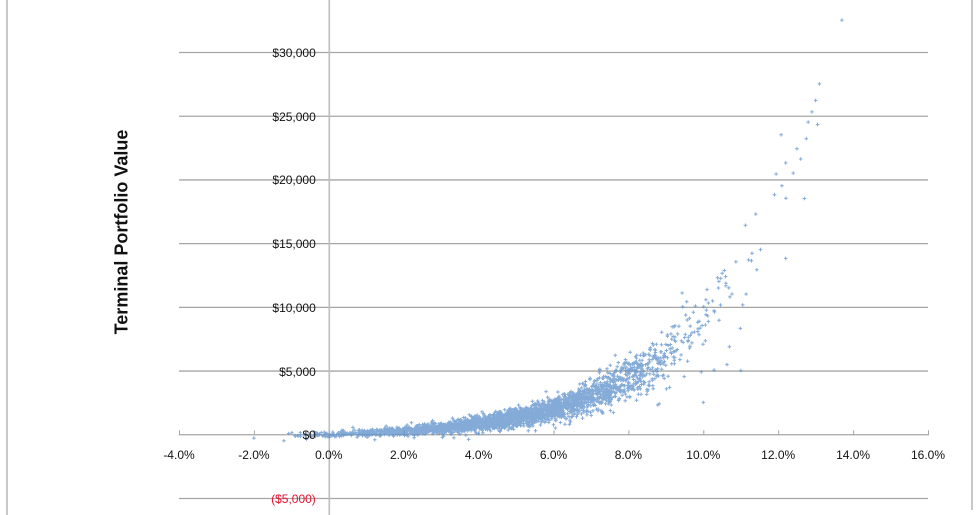 The image size is (980, 515). Describe the element at coordinates (294, 53) in the screenshot. I see `y-tick-label: $30,000` at that location.